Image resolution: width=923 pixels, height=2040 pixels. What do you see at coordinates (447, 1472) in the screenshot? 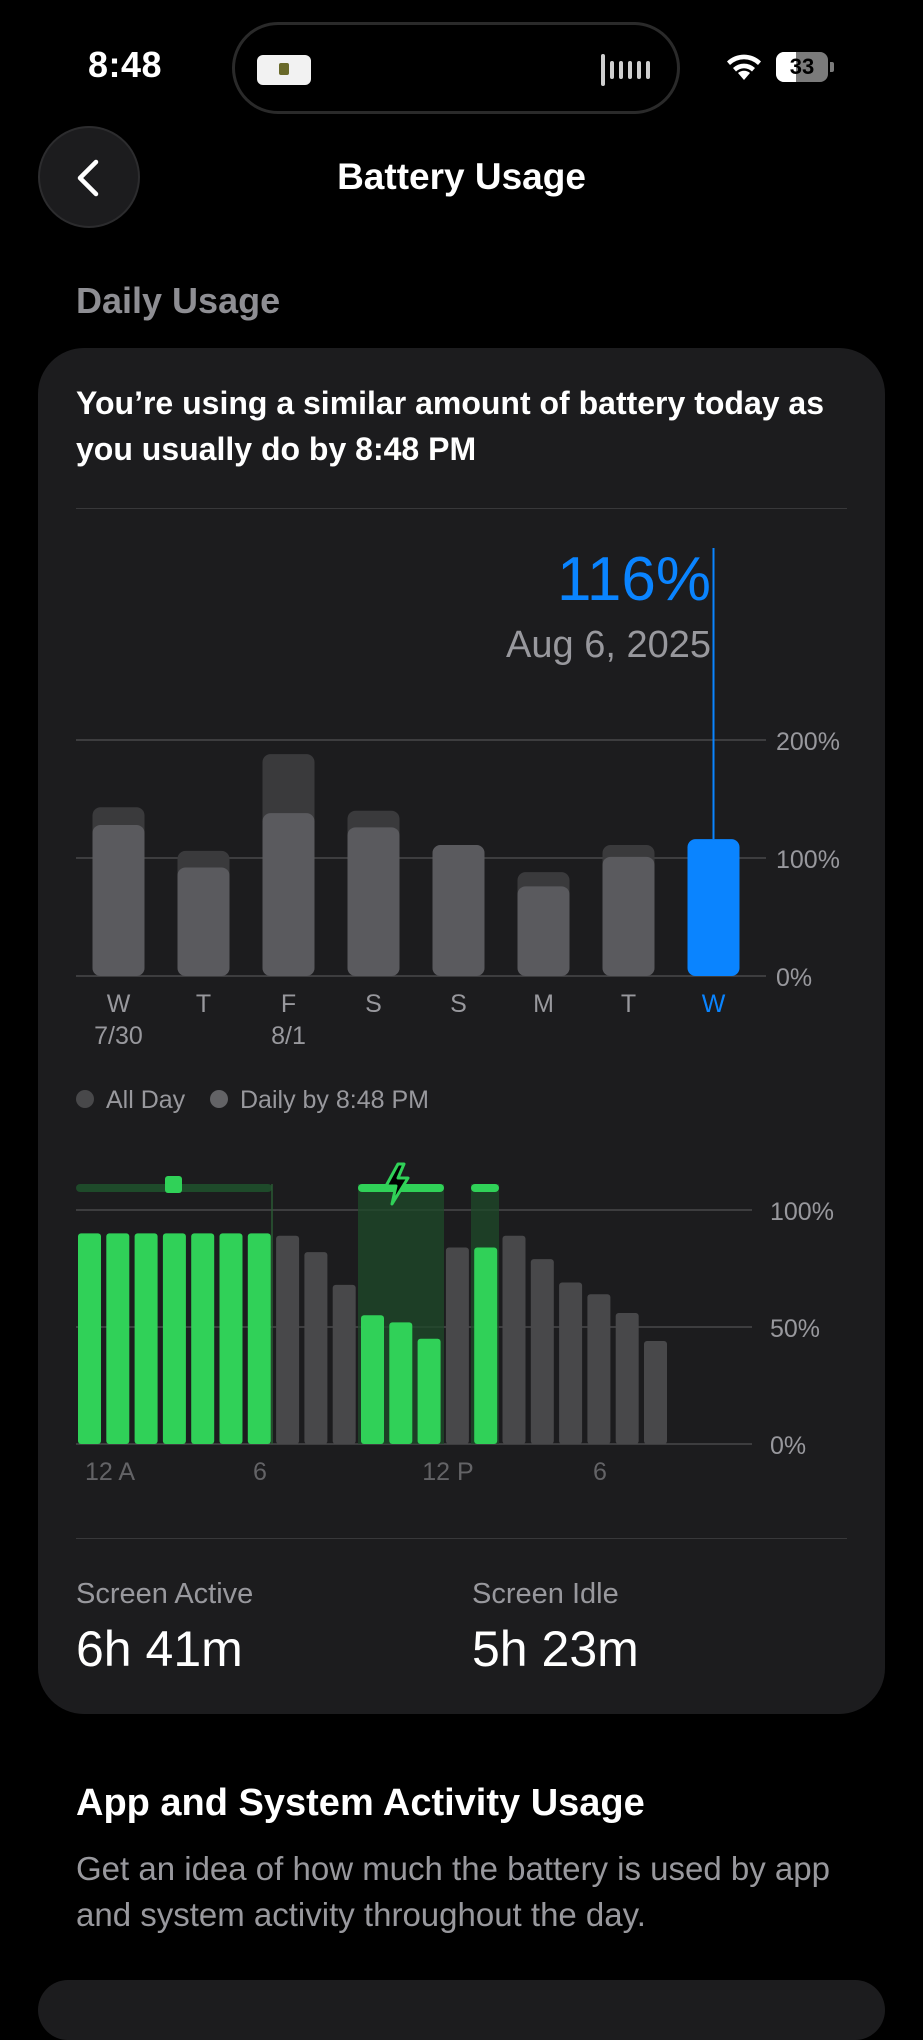
I see `x-tick-label: 12 P` at bounding box center [447, 1472].